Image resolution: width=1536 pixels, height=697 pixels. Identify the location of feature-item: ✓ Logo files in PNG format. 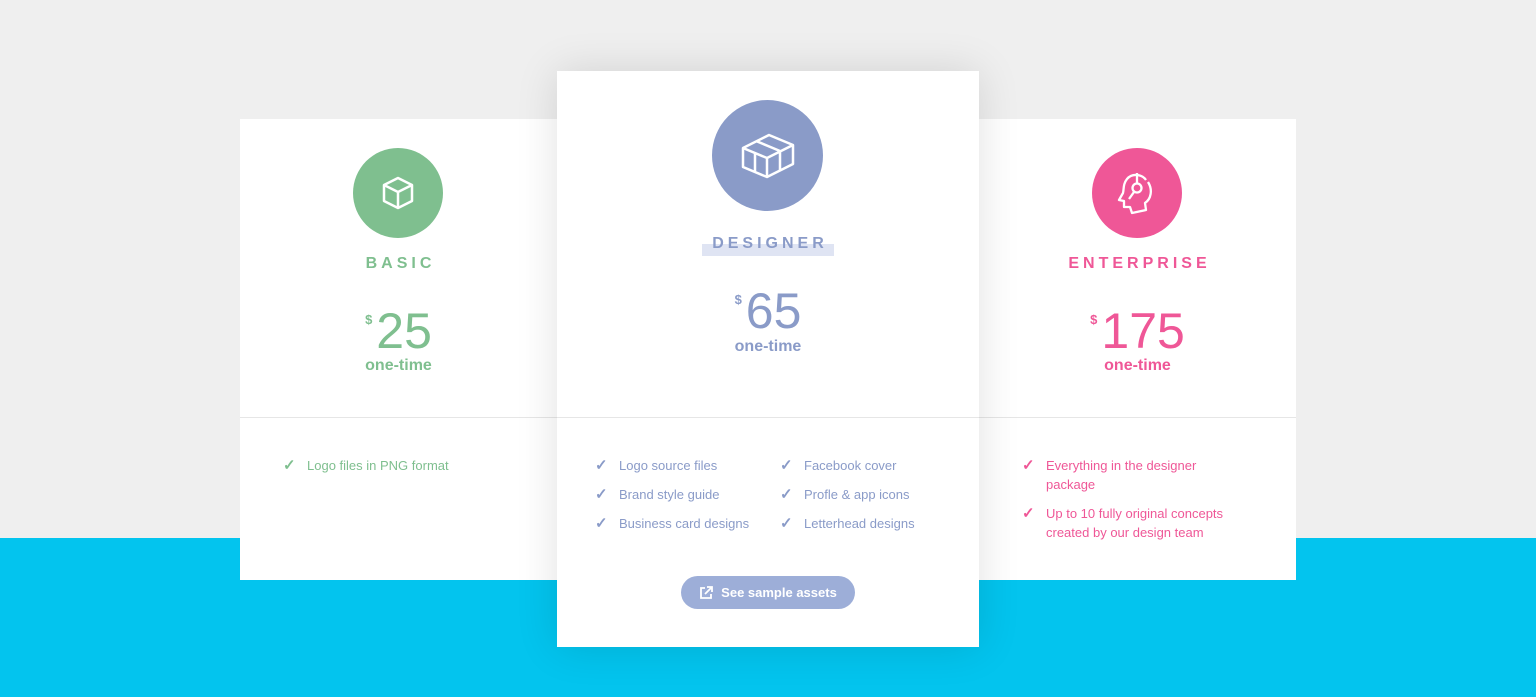
(366, 465).